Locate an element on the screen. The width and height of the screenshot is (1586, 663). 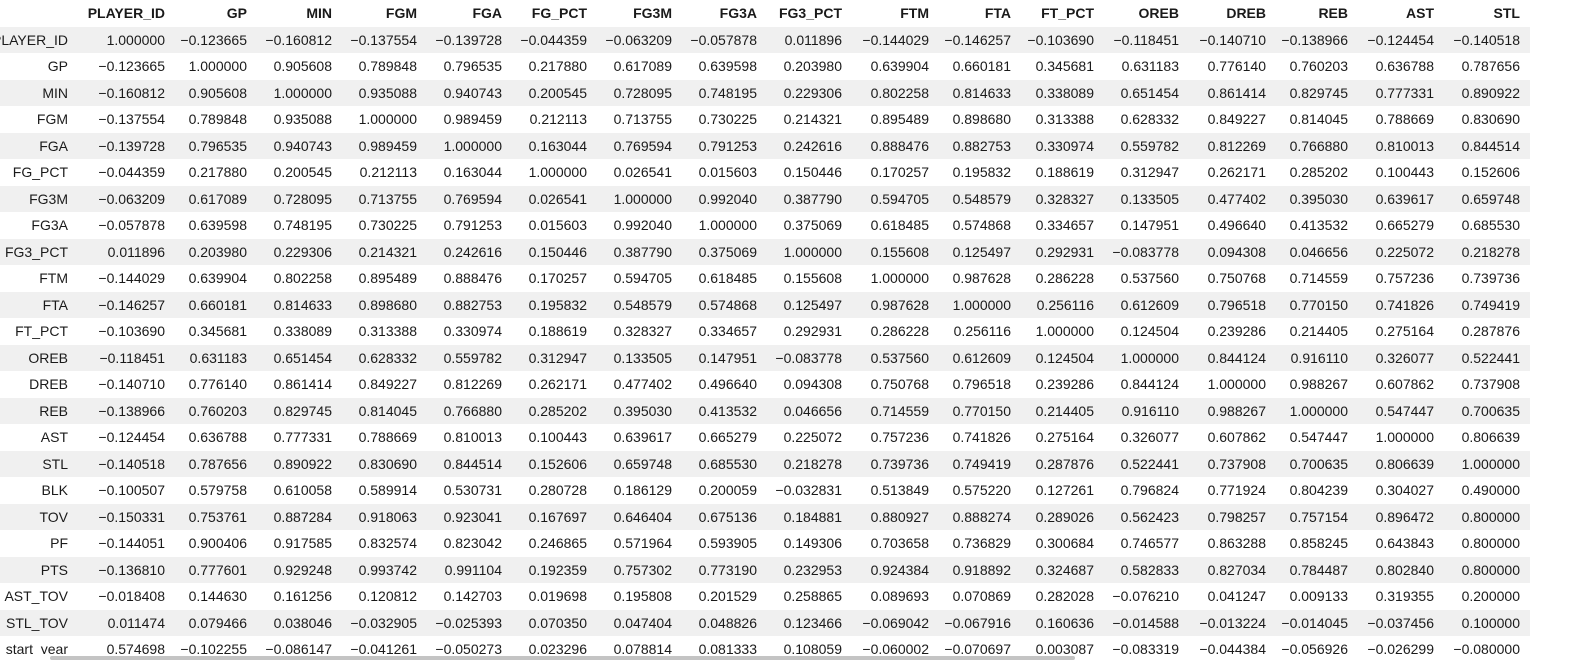
table-cell: 0.991104 is located at coordinates (473, 569).